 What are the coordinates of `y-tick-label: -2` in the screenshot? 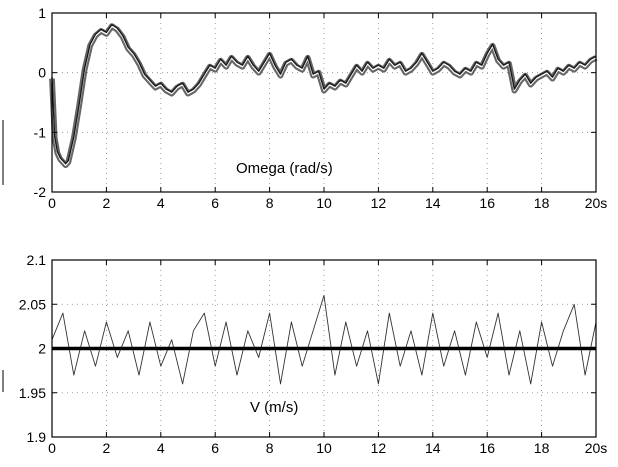 It's located at (40, 192).